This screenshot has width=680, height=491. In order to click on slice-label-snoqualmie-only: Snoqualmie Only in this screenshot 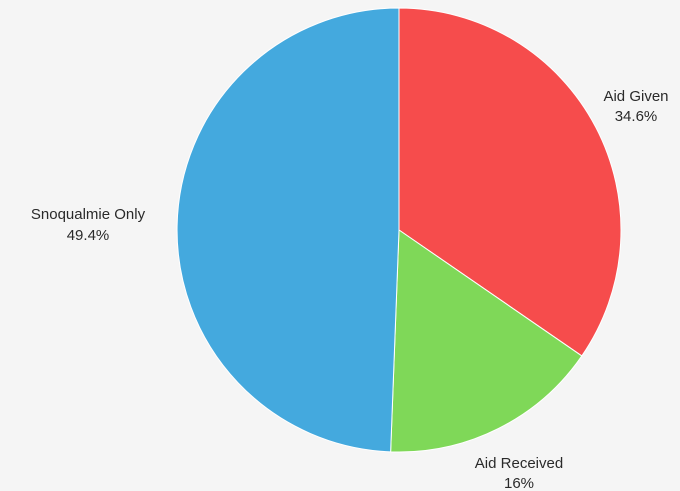, I will do `click(88, 214)`.